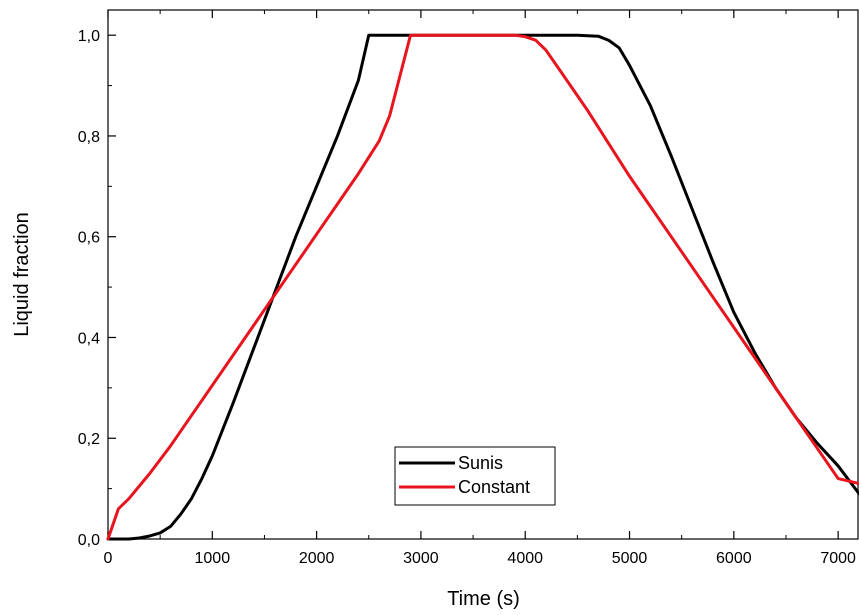  Describe the element at coordinates (89, 338) in the screenshot. I see `y-tick-label: 0,4` at that location.